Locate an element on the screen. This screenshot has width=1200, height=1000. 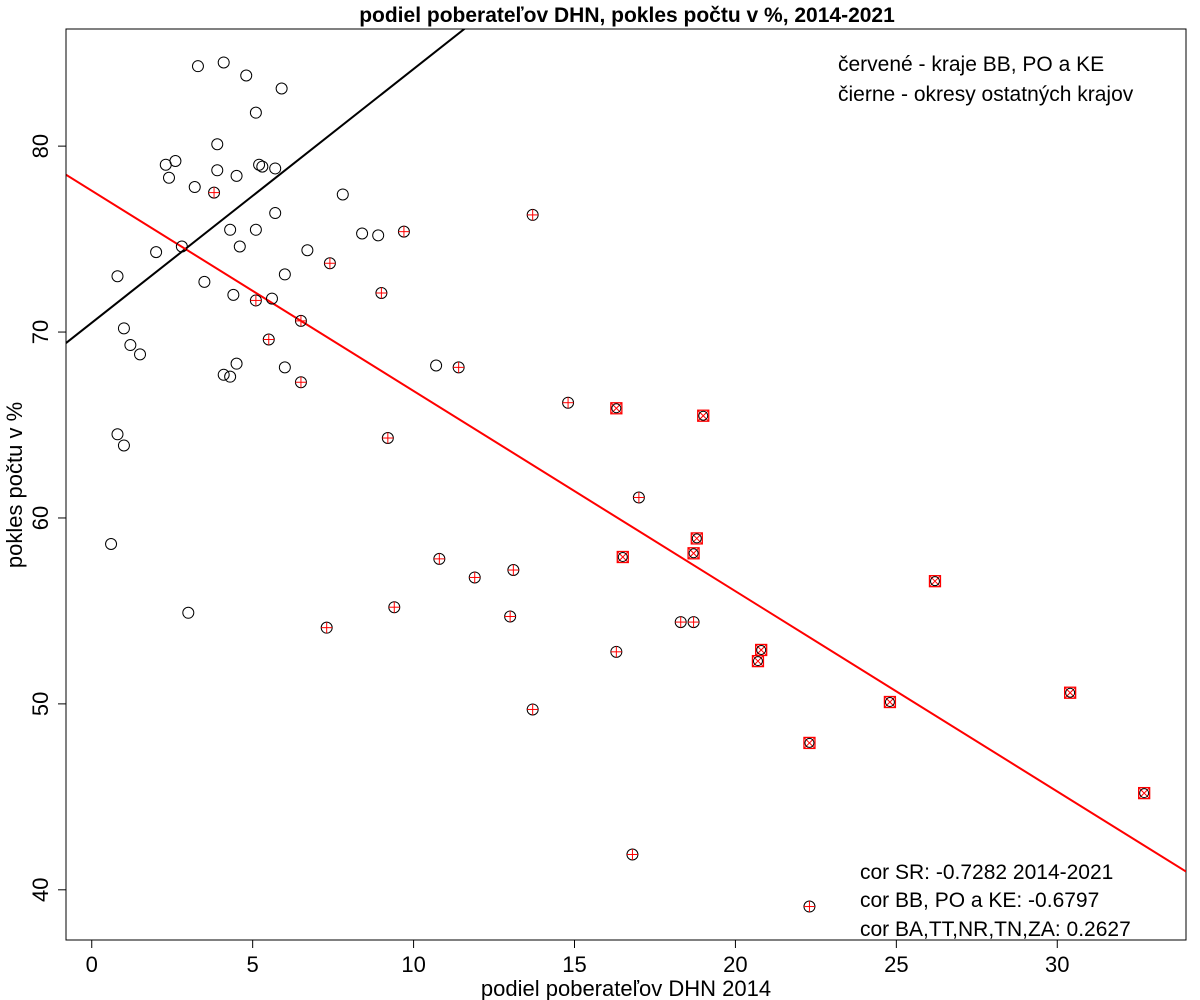
x-tick-label: 15 is located at coordinates (574, 964).